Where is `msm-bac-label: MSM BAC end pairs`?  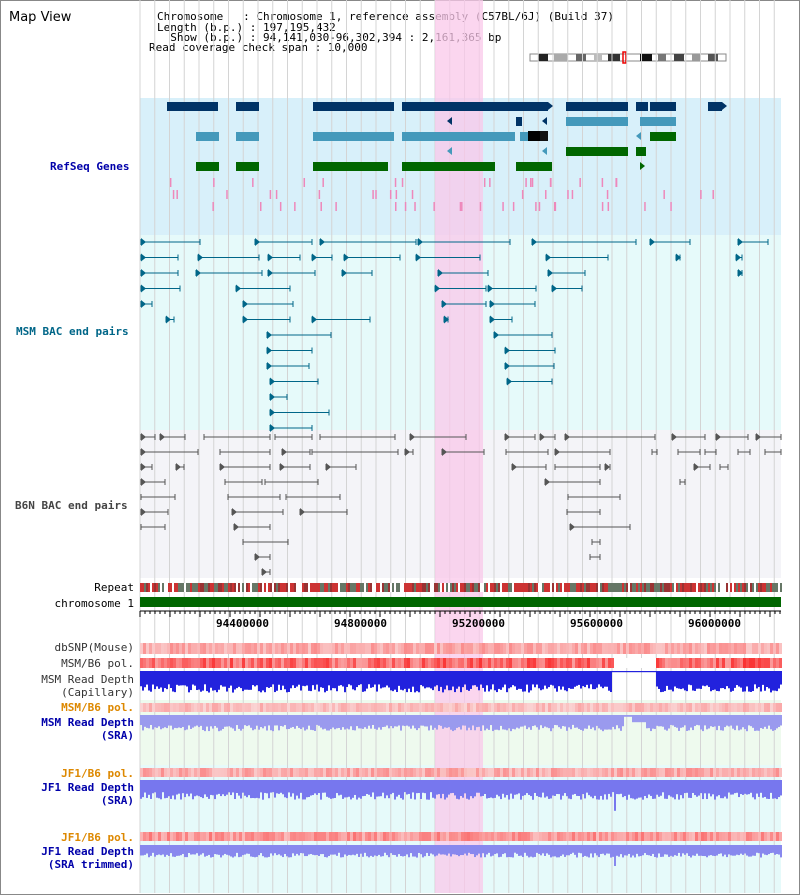 msm-bac-label: MSM BAC end pairs is located at coordinates (72, 331).